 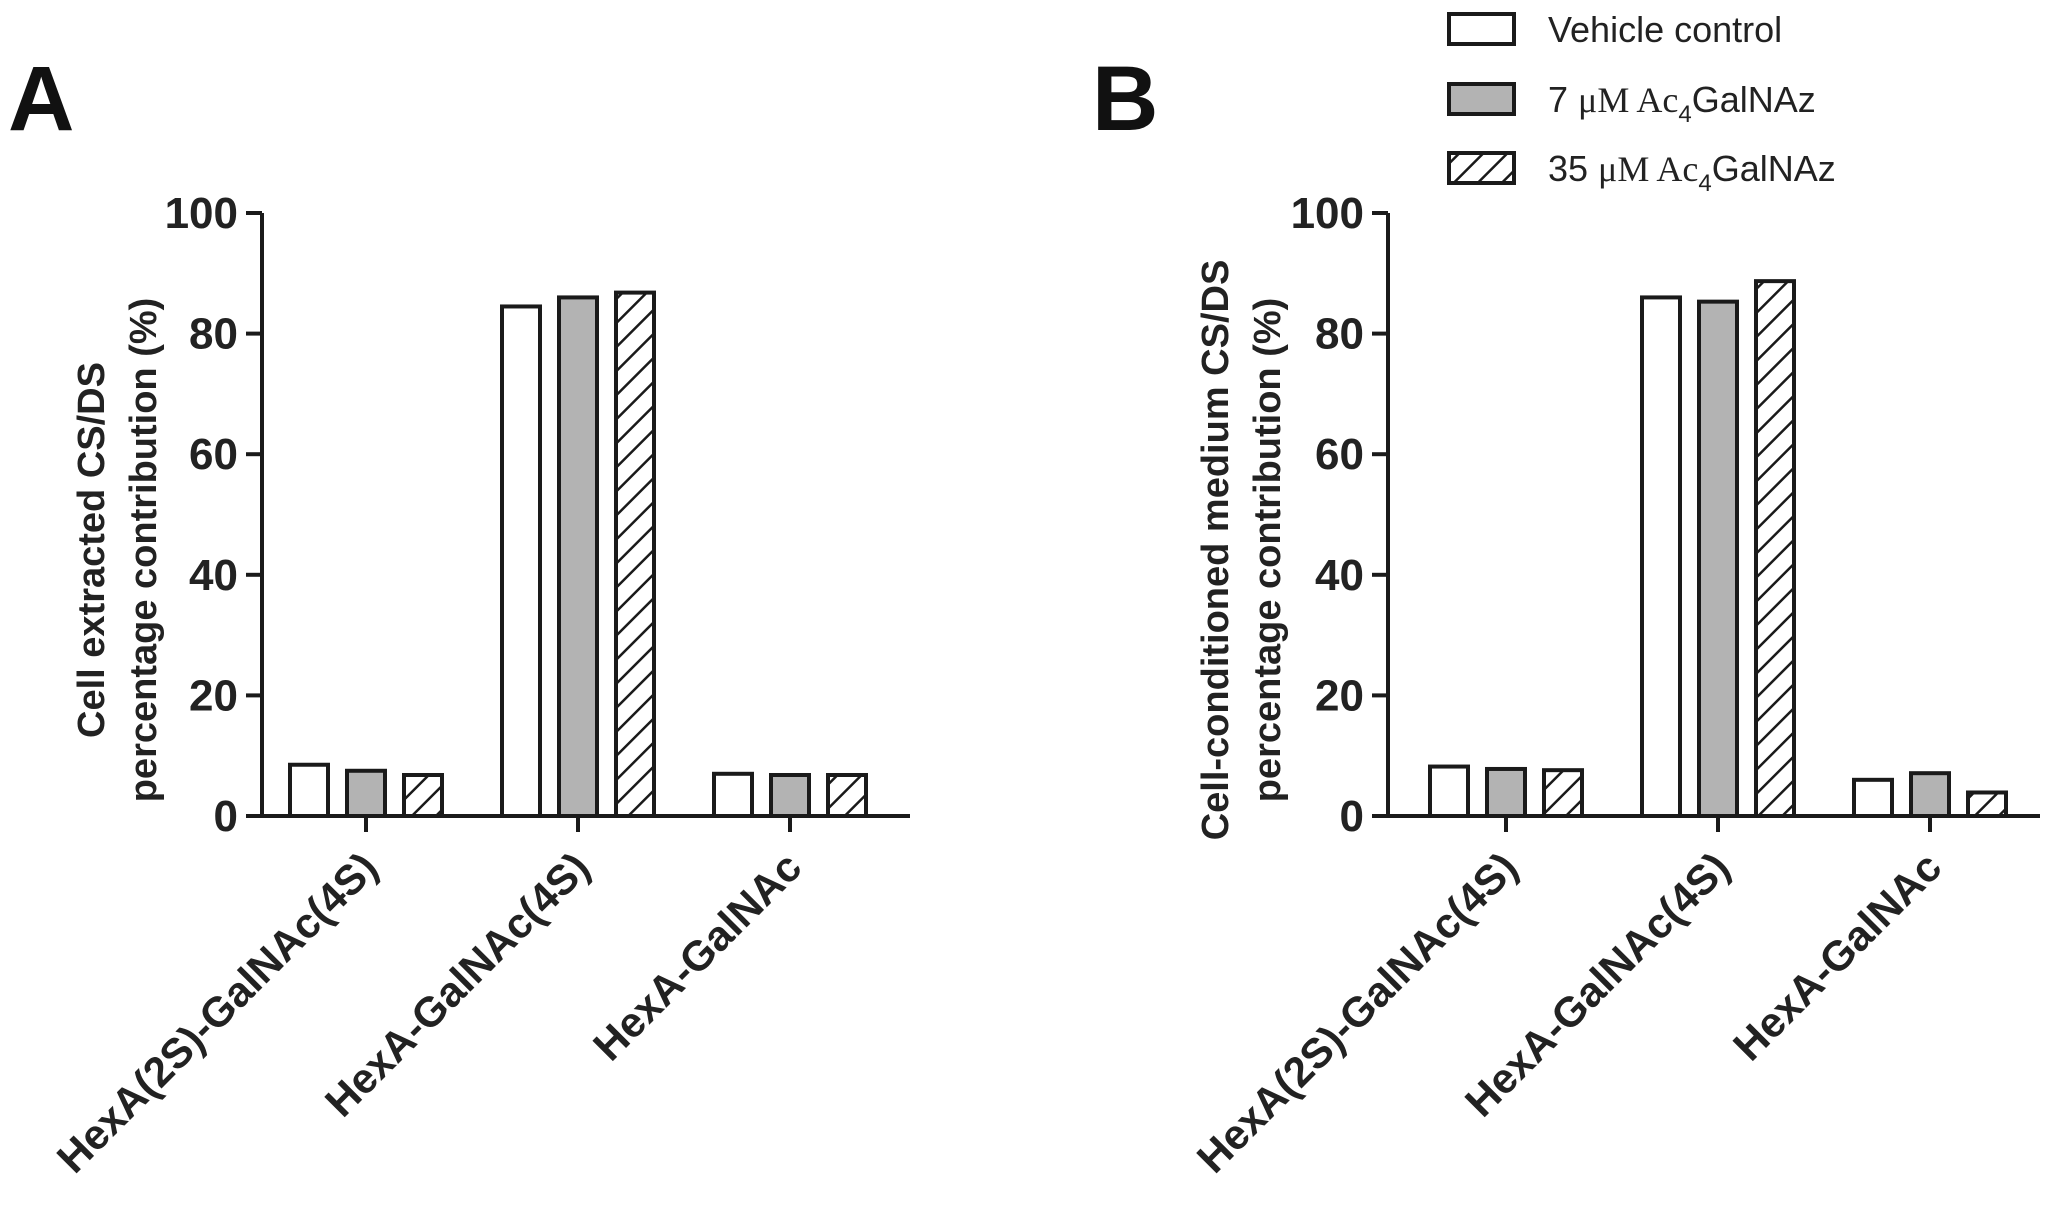 I want to click on legend-swatch-open, so click(x=1481, y=29).